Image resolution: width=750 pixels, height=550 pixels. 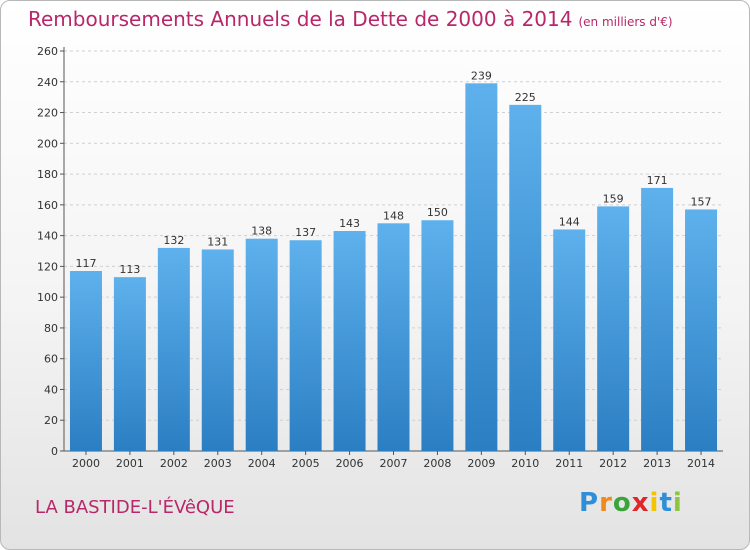 I want to click on x-tick-label: 2004, so click(x=262, y=463).